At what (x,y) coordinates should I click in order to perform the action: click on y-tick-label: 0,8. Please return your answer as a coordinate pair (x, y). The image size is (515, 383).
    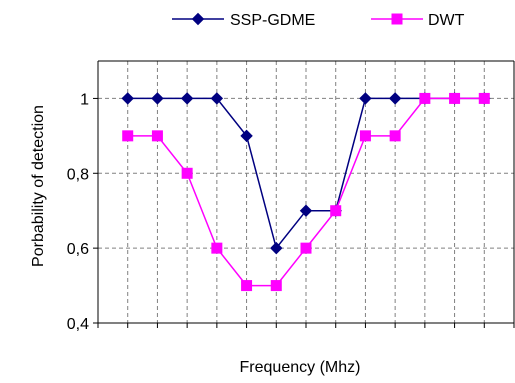
    Looking at the image, I should click on (78, 174).